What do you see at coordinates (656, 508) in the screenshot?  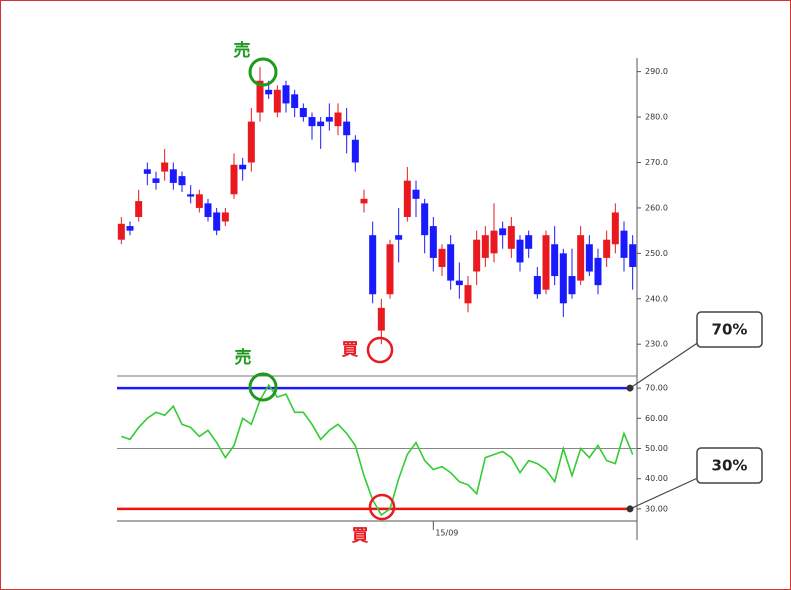 I see `y-tick-label: 30.00` at bounding box center [656, 508].